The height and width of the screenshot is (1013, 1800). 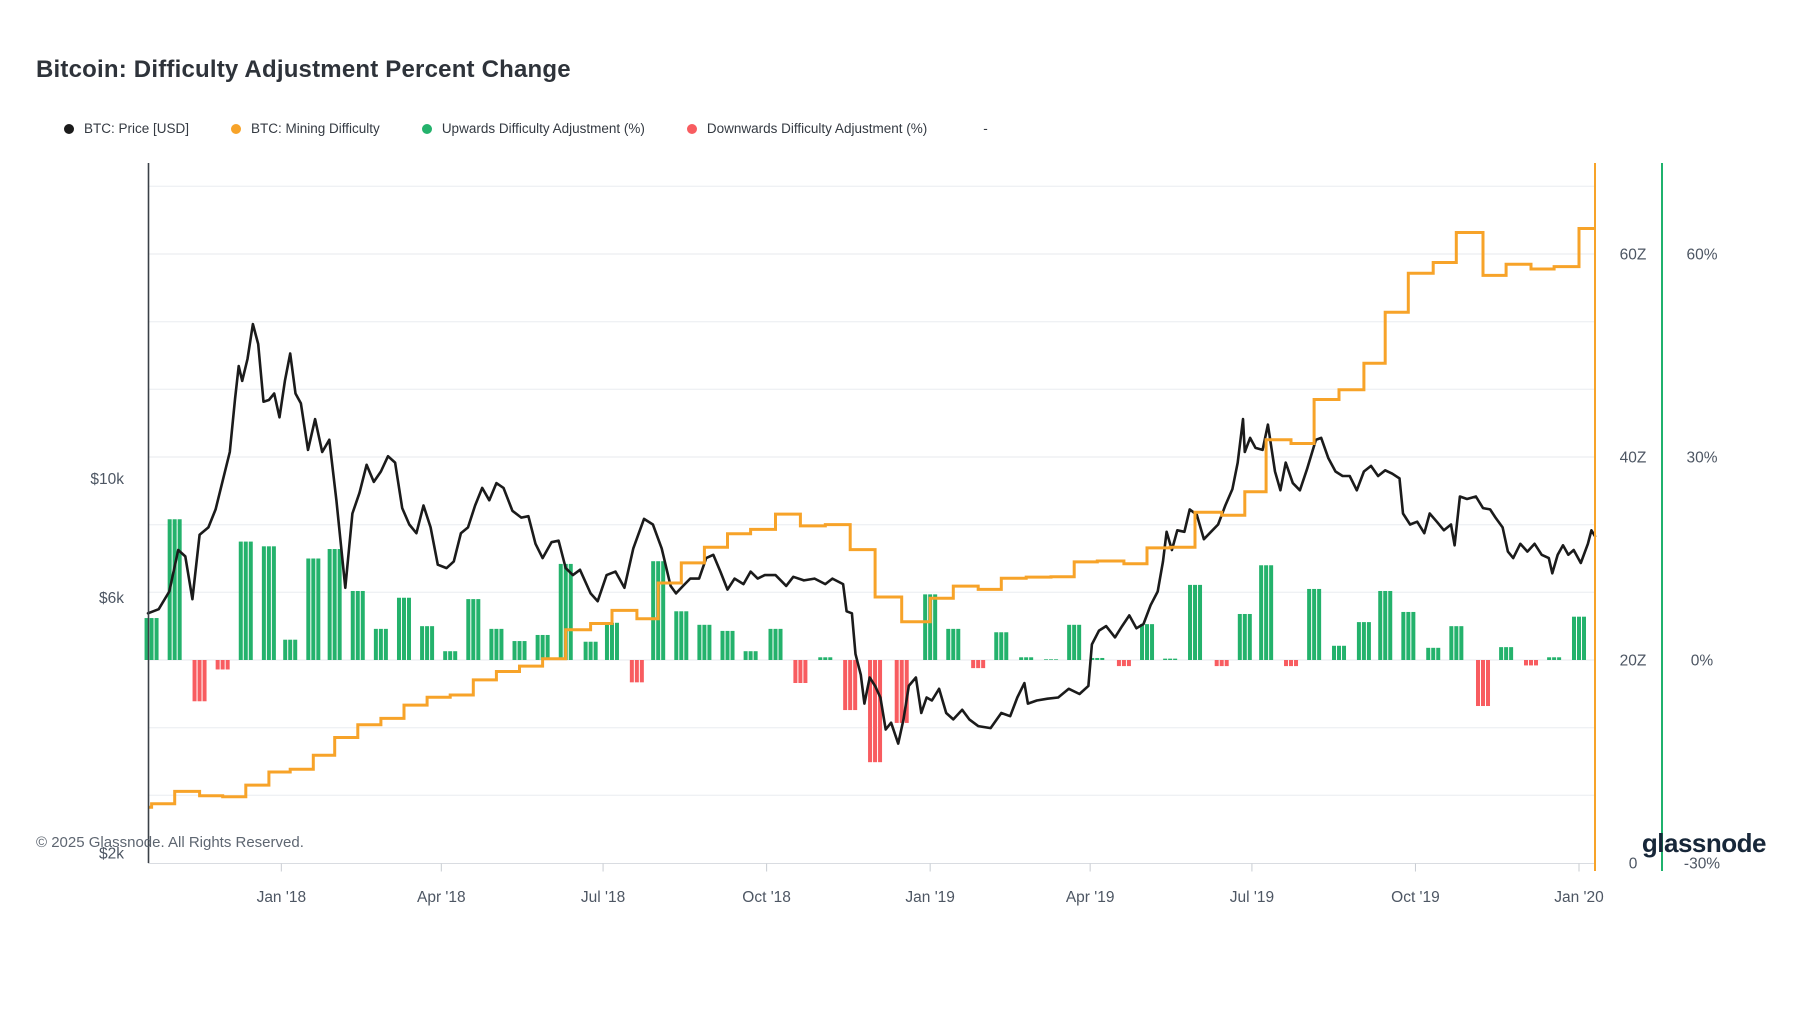 What do you see at coordinates (1090, 897) in the screenshot?
I see `x-axis-label: Apr '19` at bounding box center [1090, 897].